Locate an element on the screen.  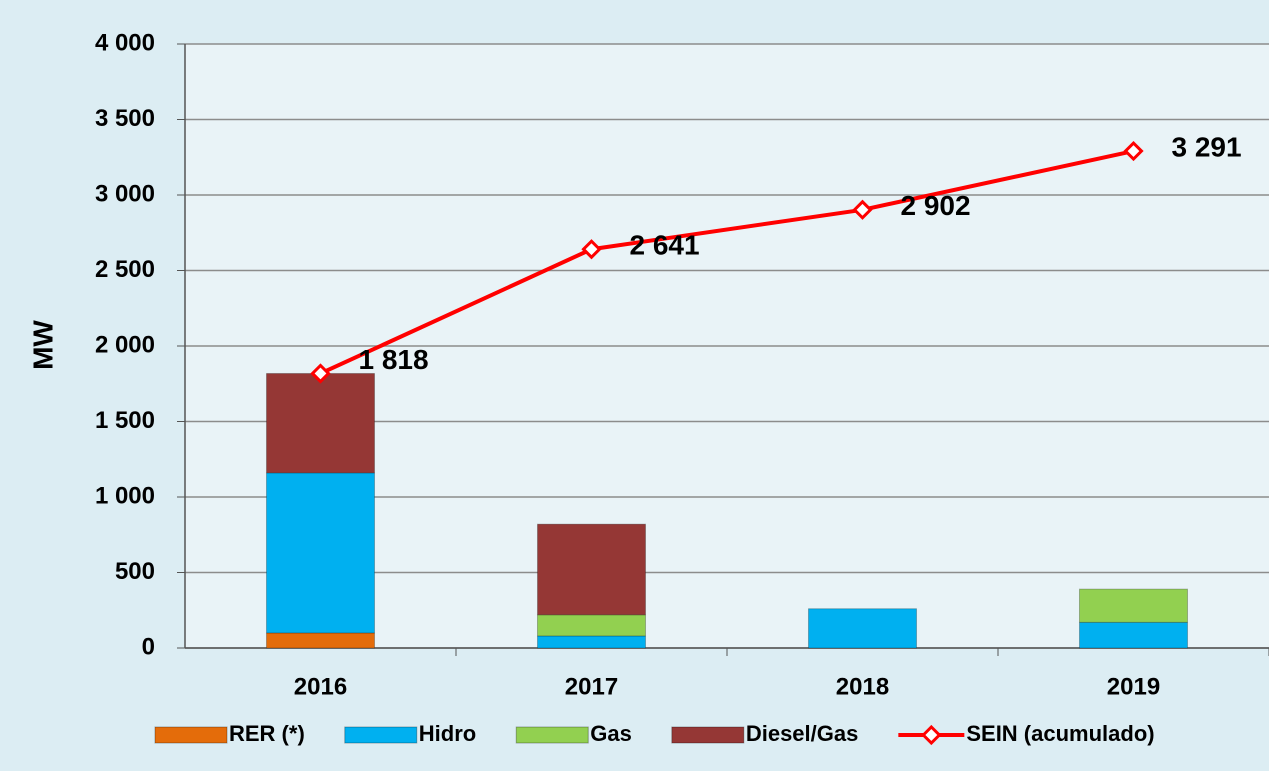
x-tick-label: 2018 is located at coordinates (862, 686).